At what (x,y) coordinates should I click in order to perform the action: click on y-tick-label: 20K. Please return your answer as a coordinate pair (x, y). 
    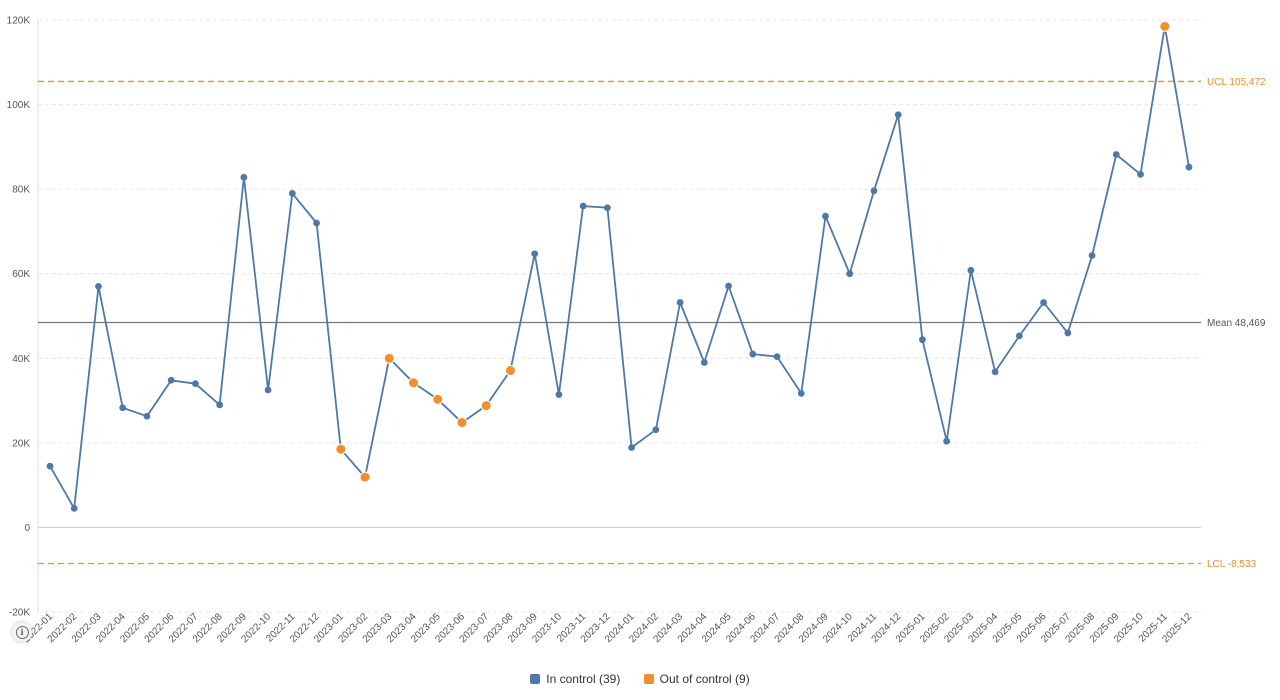
    Looking at the image, I should click on (21, 443).